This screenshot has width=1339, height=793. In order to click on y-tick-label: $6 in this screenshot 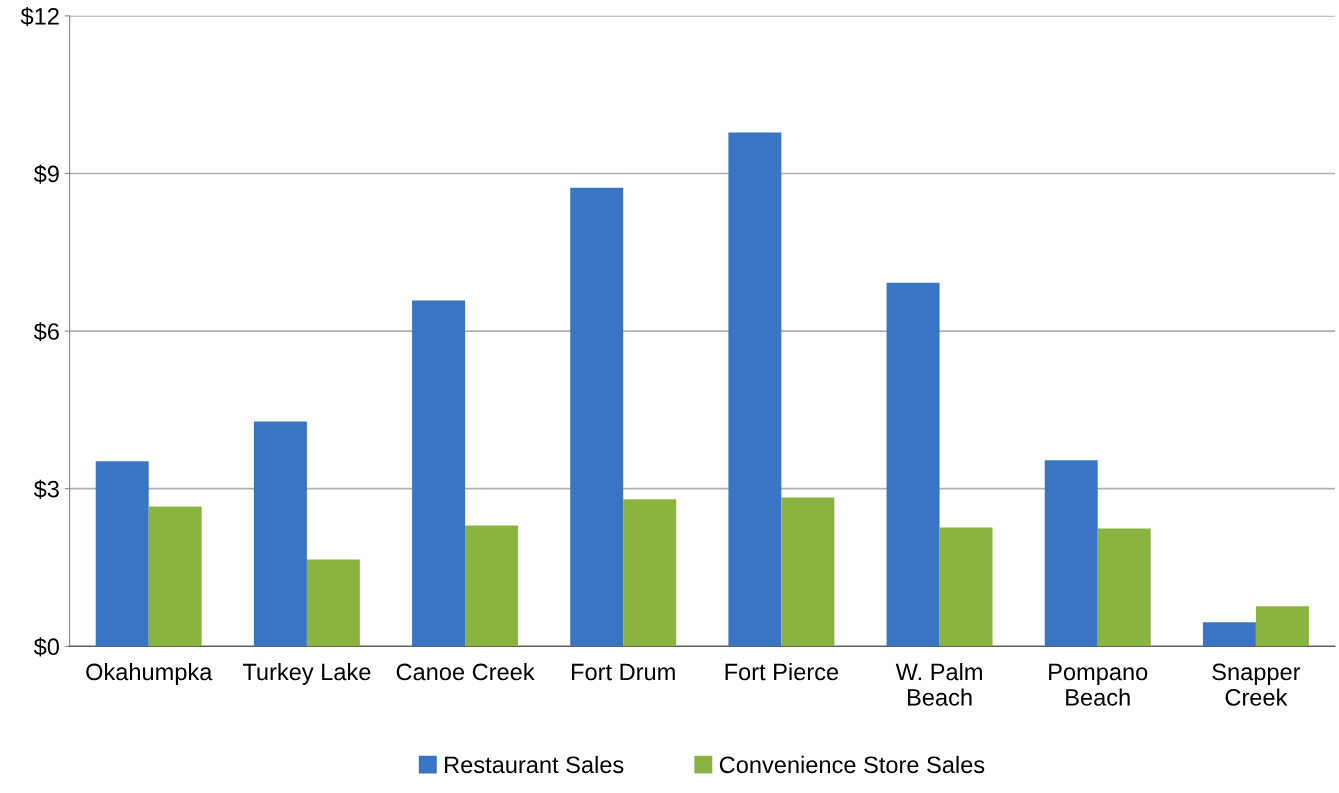, I will do `click(46, 332)`.